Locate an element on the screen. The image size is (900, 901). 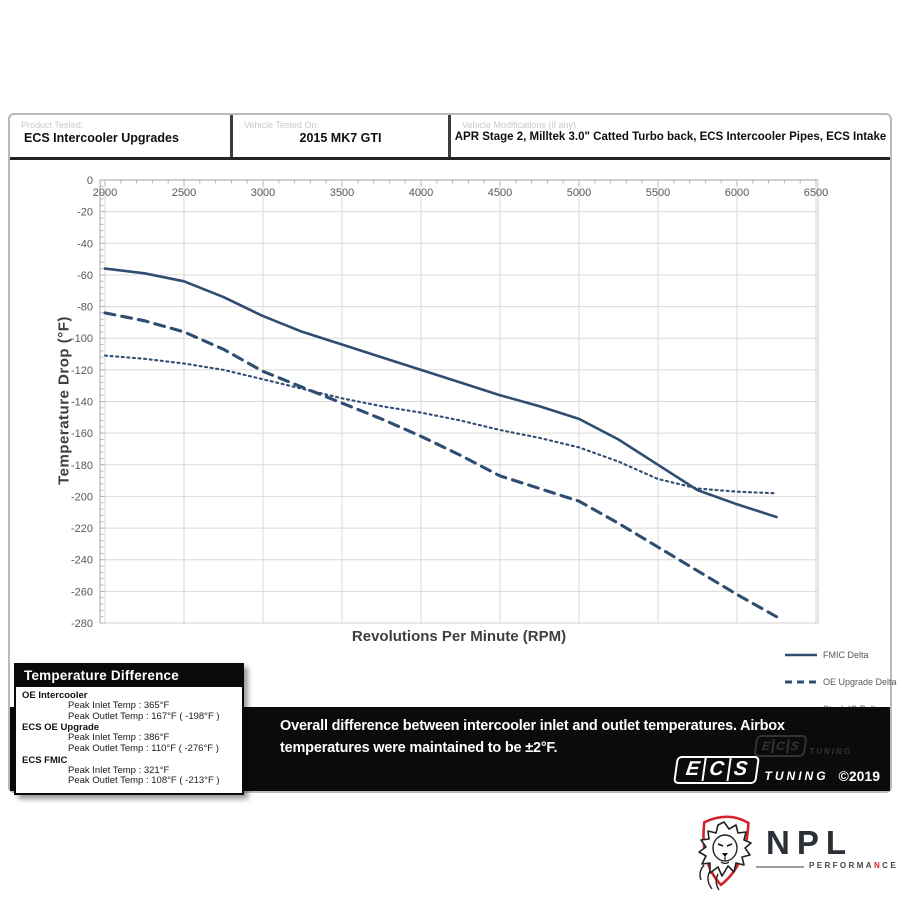
svg-text: 4500 is located at coordinates (500, 193).